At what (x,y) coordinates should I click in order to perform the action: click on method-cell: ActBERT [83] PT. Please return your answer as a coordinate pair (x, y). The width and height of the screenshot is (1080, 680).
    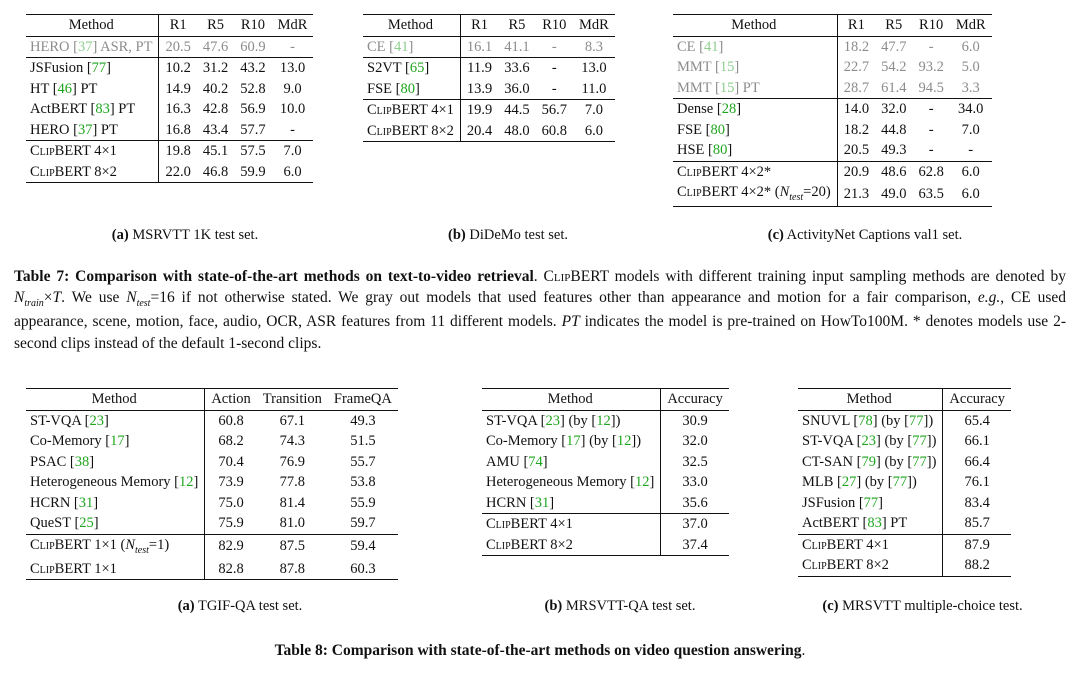
    Looking at the image, I should click on (93, 109).